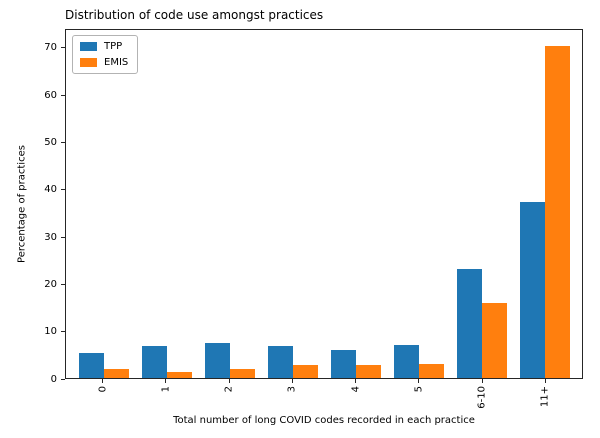 Image resolution: width=600 pixels, height=438 pixels. What do you see at coordinates (229, 389) in the screenshot?
I see `x-tick-label: 2` at bounding box center [229, 389].